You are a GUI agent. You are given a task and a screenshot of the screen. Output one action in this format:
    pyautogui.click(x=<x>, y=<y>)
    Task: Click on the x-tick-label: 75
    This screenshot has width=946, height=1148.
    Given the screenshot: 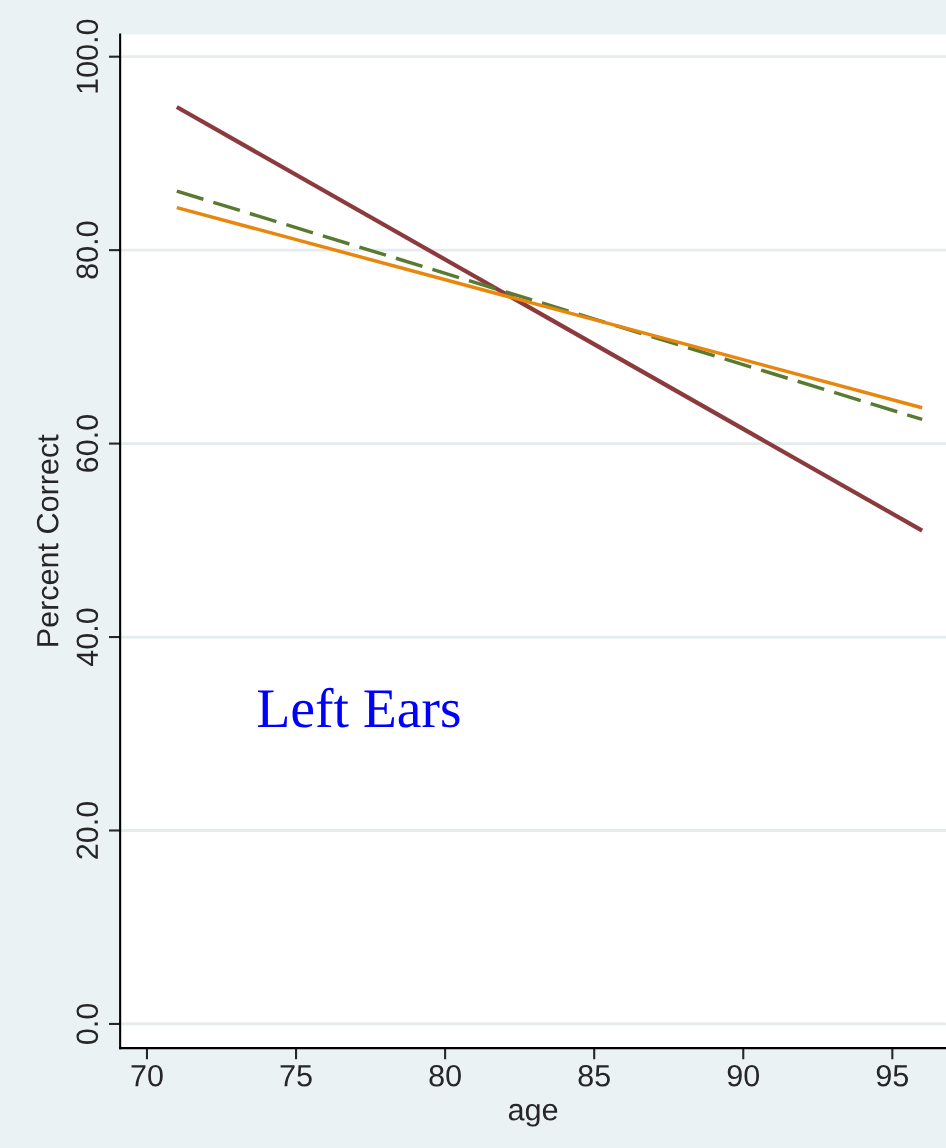 What is the action you would take?
    pyautogui.click(x=296, y=1076)
    